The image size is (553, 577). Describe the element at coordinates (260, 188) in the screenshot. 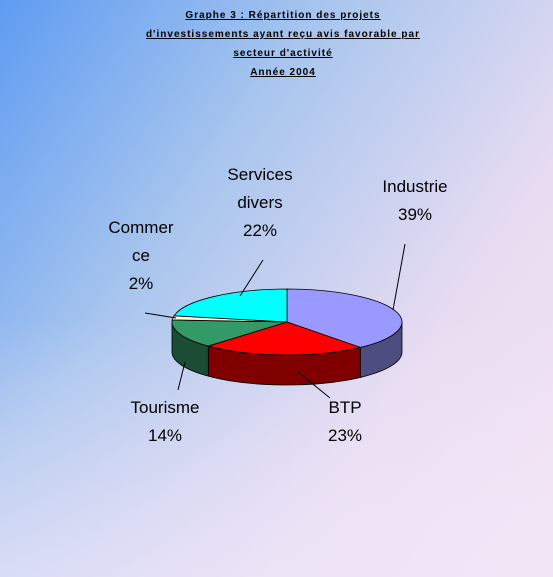

I see `category-label: Services divers` at that location.